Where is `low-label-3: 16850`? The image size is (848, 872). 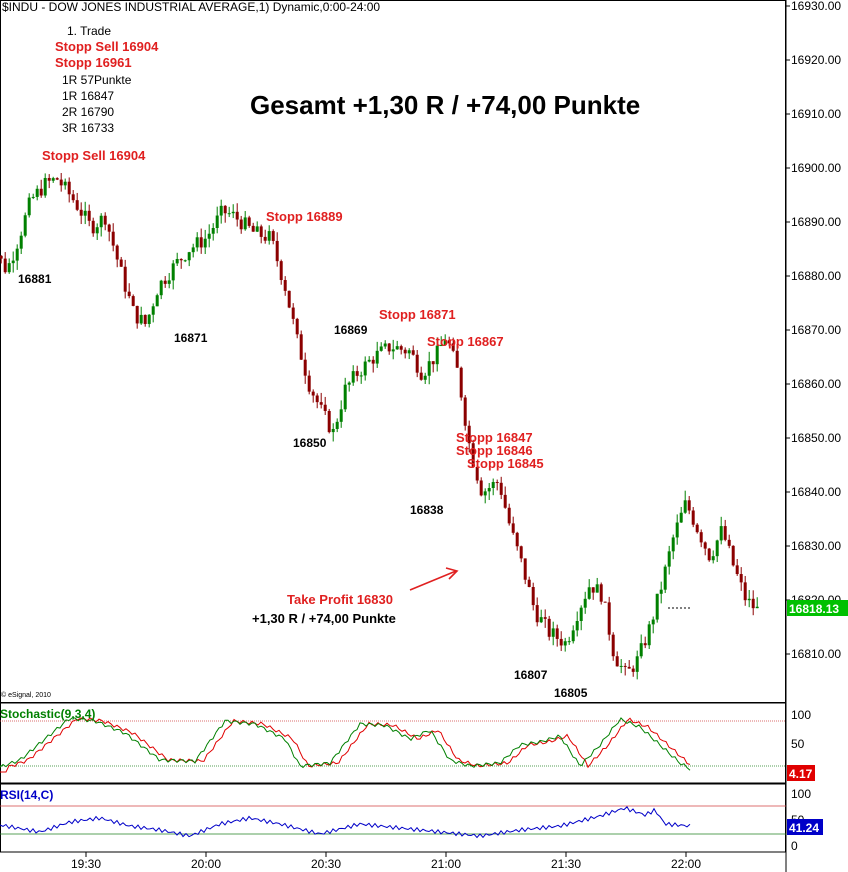 low-label-3: 16850 is located at coordinates (310, 443).